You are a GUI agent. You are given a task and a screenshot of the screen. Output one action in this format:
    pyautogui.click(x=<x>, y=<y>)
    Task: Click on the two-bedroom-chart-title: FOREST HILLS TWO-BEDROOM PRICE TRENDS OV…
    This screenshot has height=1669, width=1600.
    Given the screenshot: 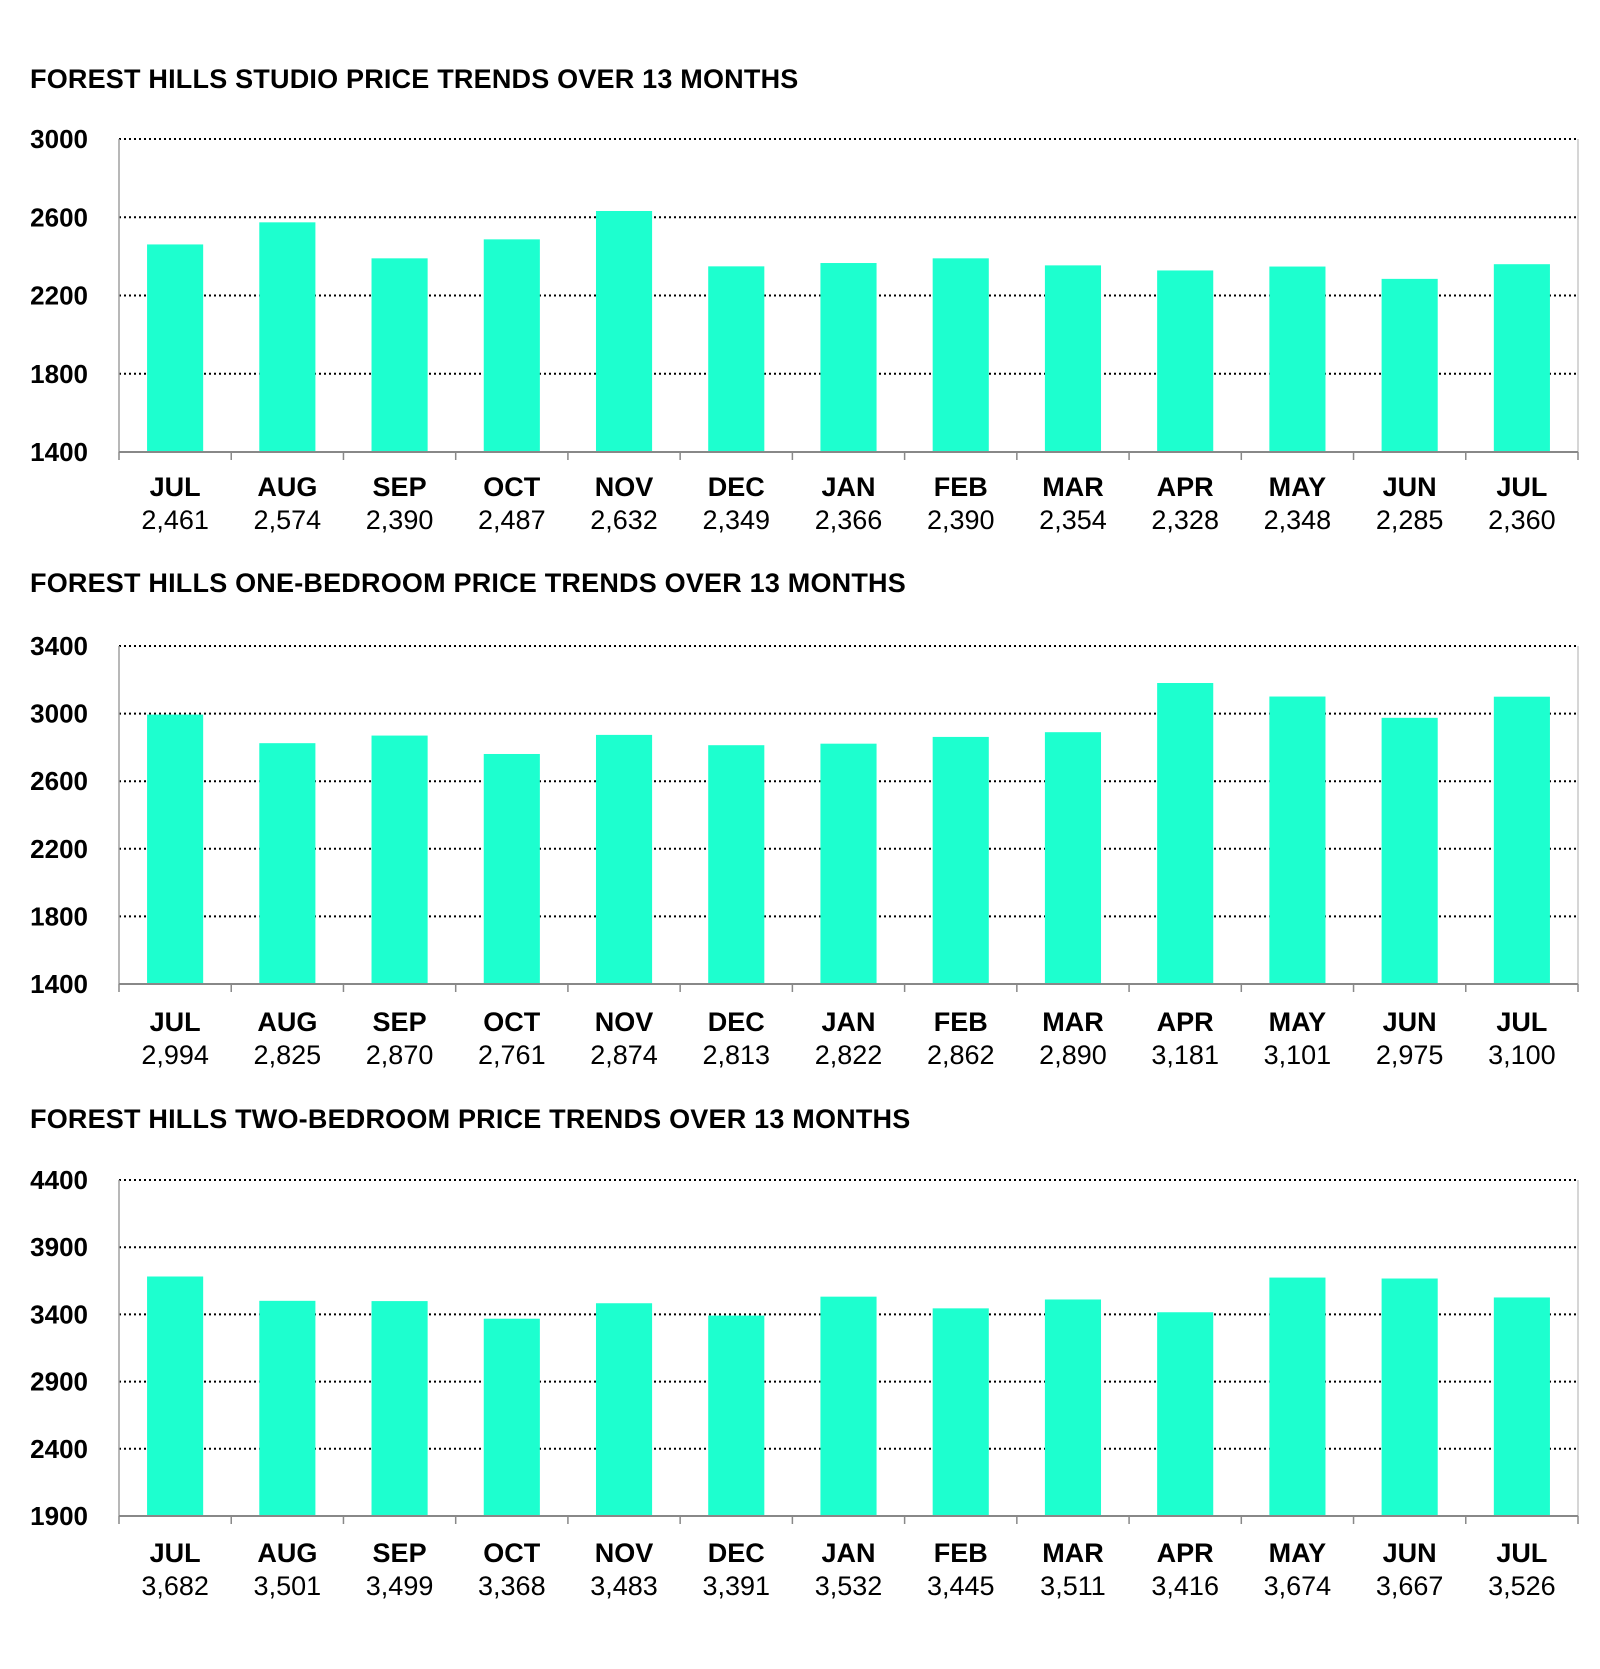 What is the action you would take?
    pyautogui.click(x=470, y=1119)
    